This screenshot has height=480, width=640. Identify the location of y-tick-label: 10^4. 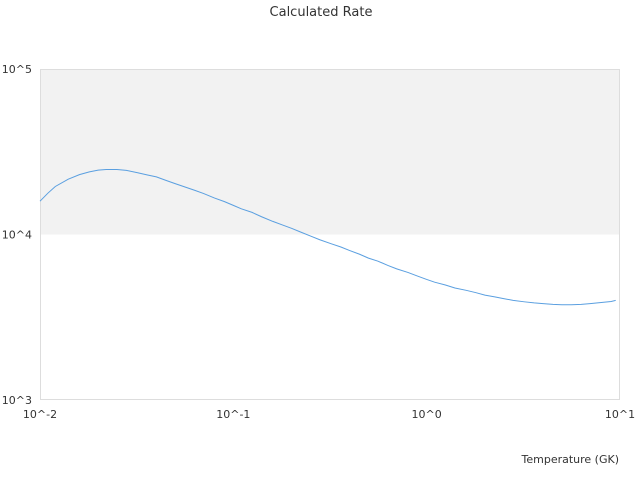
(17, 235).